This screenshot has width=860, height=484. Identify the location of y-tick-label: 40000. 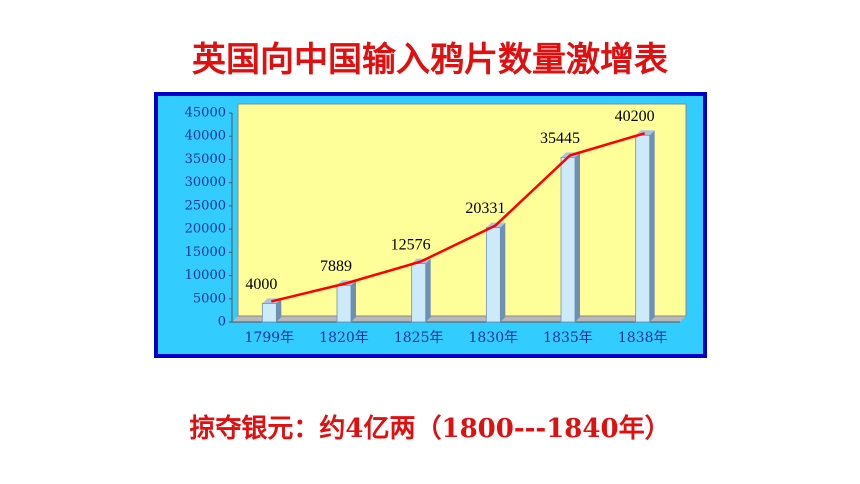
(205, 136).